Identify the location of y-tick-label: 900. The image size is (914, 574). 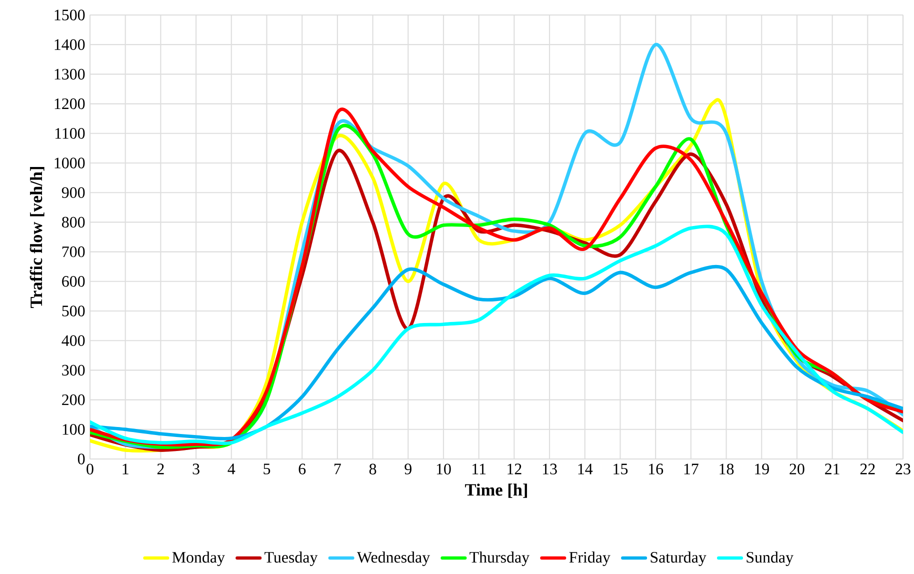
(73, 192).